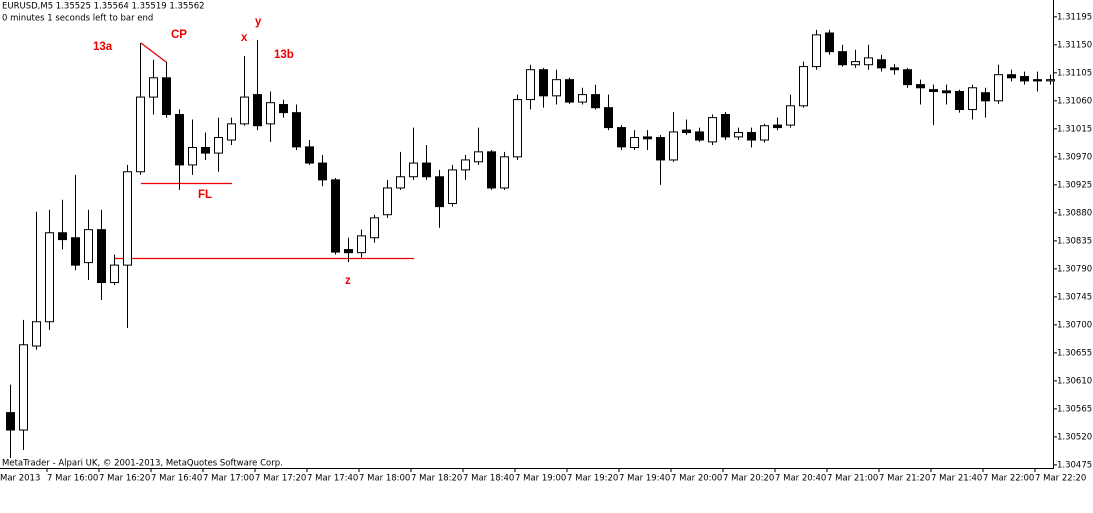  I want to click on y-tick-label: 1.31015, so click(1074, 129).